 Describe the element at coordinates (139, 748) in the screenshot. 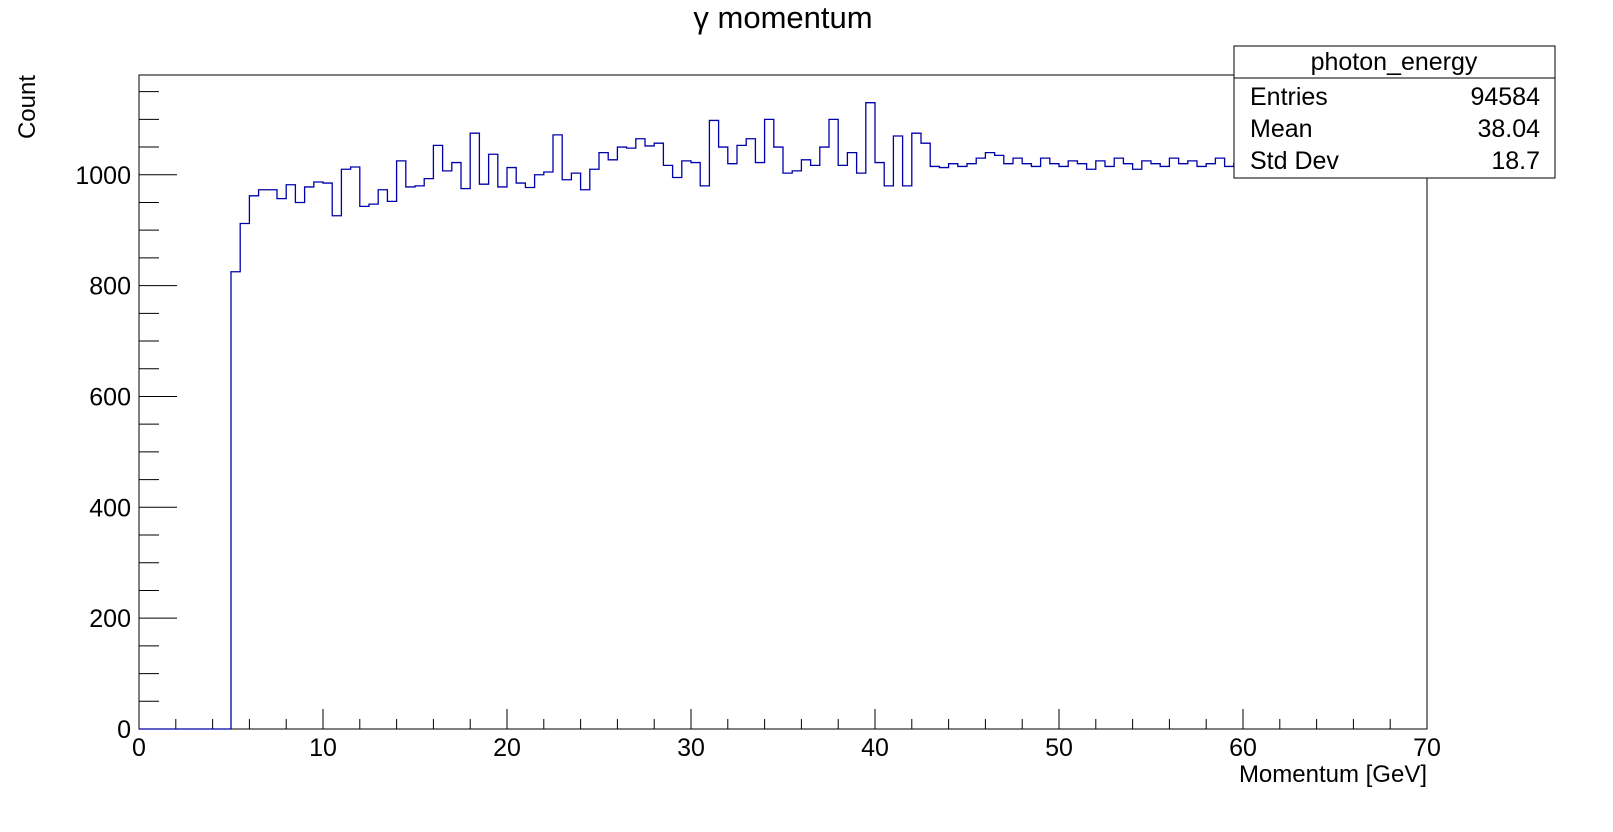

I see `x-tick-label: 0` at that location.